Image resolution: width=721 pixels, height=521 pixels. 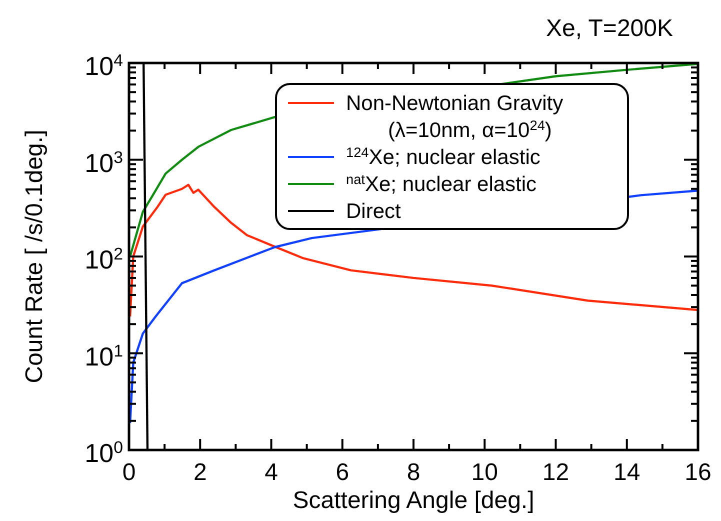 What do you see at coordinates (103, 65) in the screenshot?
I see `y-tick-label: 10$^{4}$` at bounding box center [103, 65].